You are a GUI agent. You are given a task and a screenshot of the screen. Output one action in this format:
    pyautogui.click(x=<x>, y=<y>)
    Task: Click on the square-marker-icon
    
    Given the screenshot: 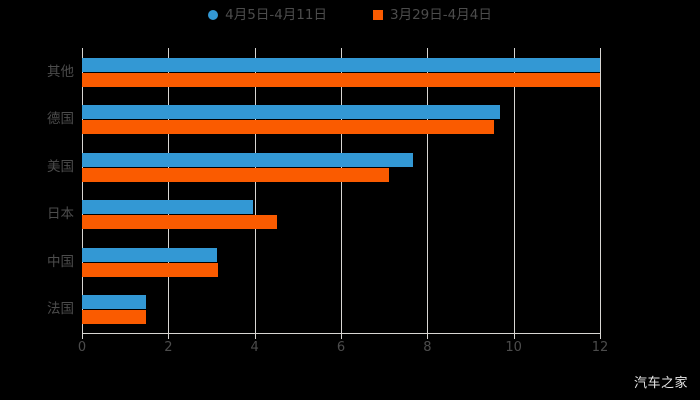 What is the action you would take?
    pyautogui.click(x=378, y=15)
    